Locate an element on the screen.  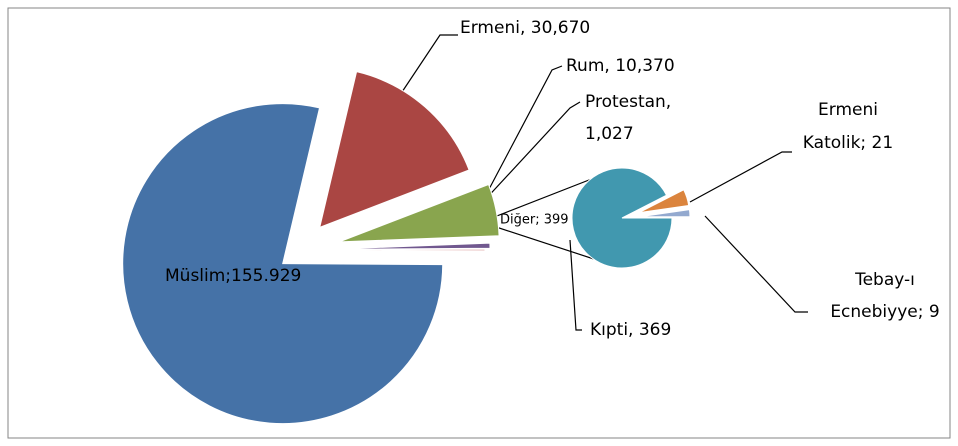
data-label: Ermeni is located at coordinates (848, 110).